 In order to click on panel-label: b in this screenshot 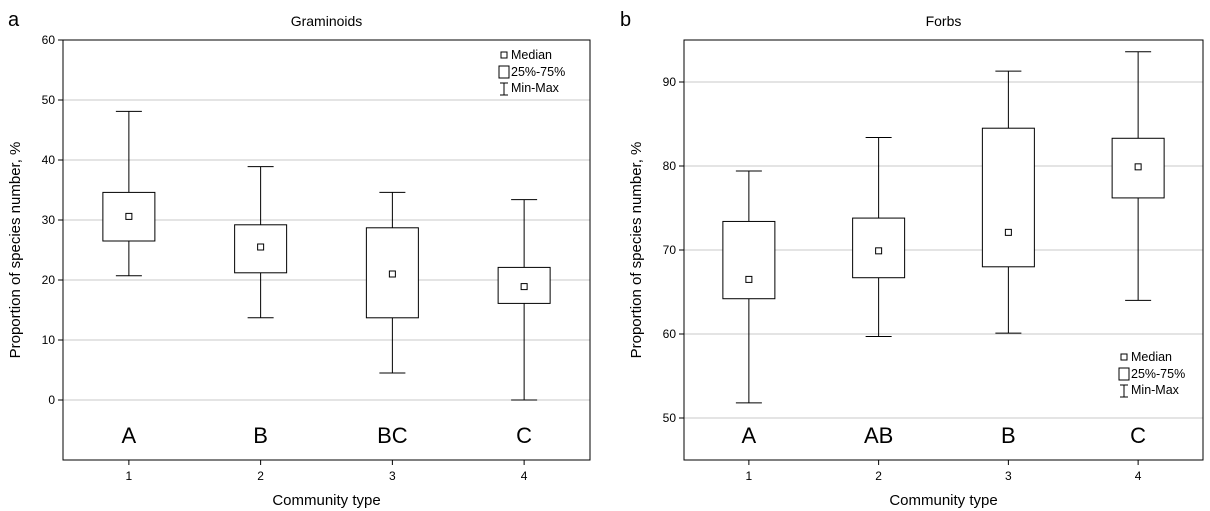, I will do `click(625, 20)`.